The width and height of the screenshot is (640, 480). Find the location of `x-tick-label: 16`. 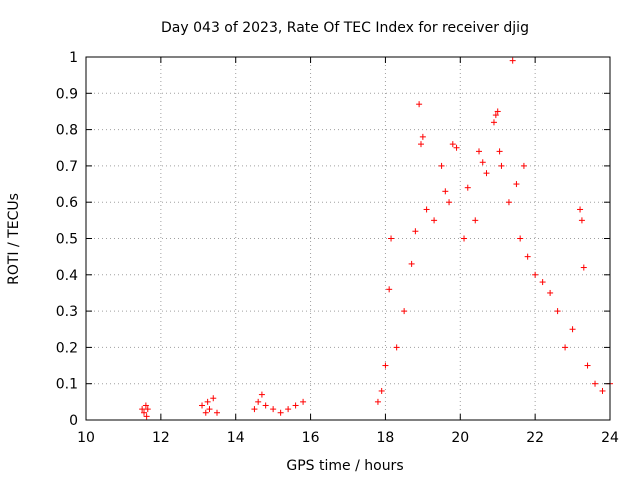

x-tick-label: 16 is located at coordinates (311, 438).